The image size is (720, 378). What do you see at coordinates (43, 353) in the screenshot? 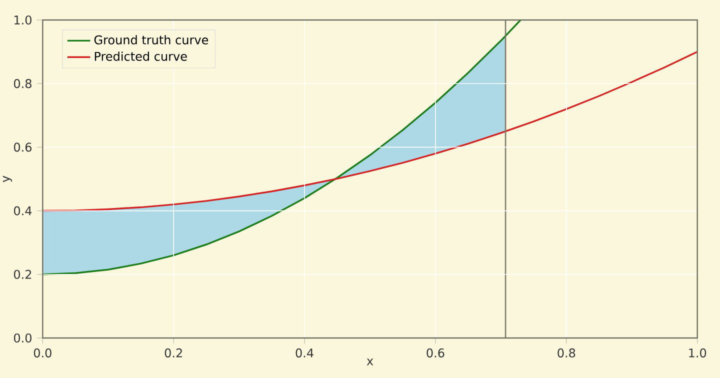
I see `x-tick-label: 0.0` at bounding box center [43, 353].